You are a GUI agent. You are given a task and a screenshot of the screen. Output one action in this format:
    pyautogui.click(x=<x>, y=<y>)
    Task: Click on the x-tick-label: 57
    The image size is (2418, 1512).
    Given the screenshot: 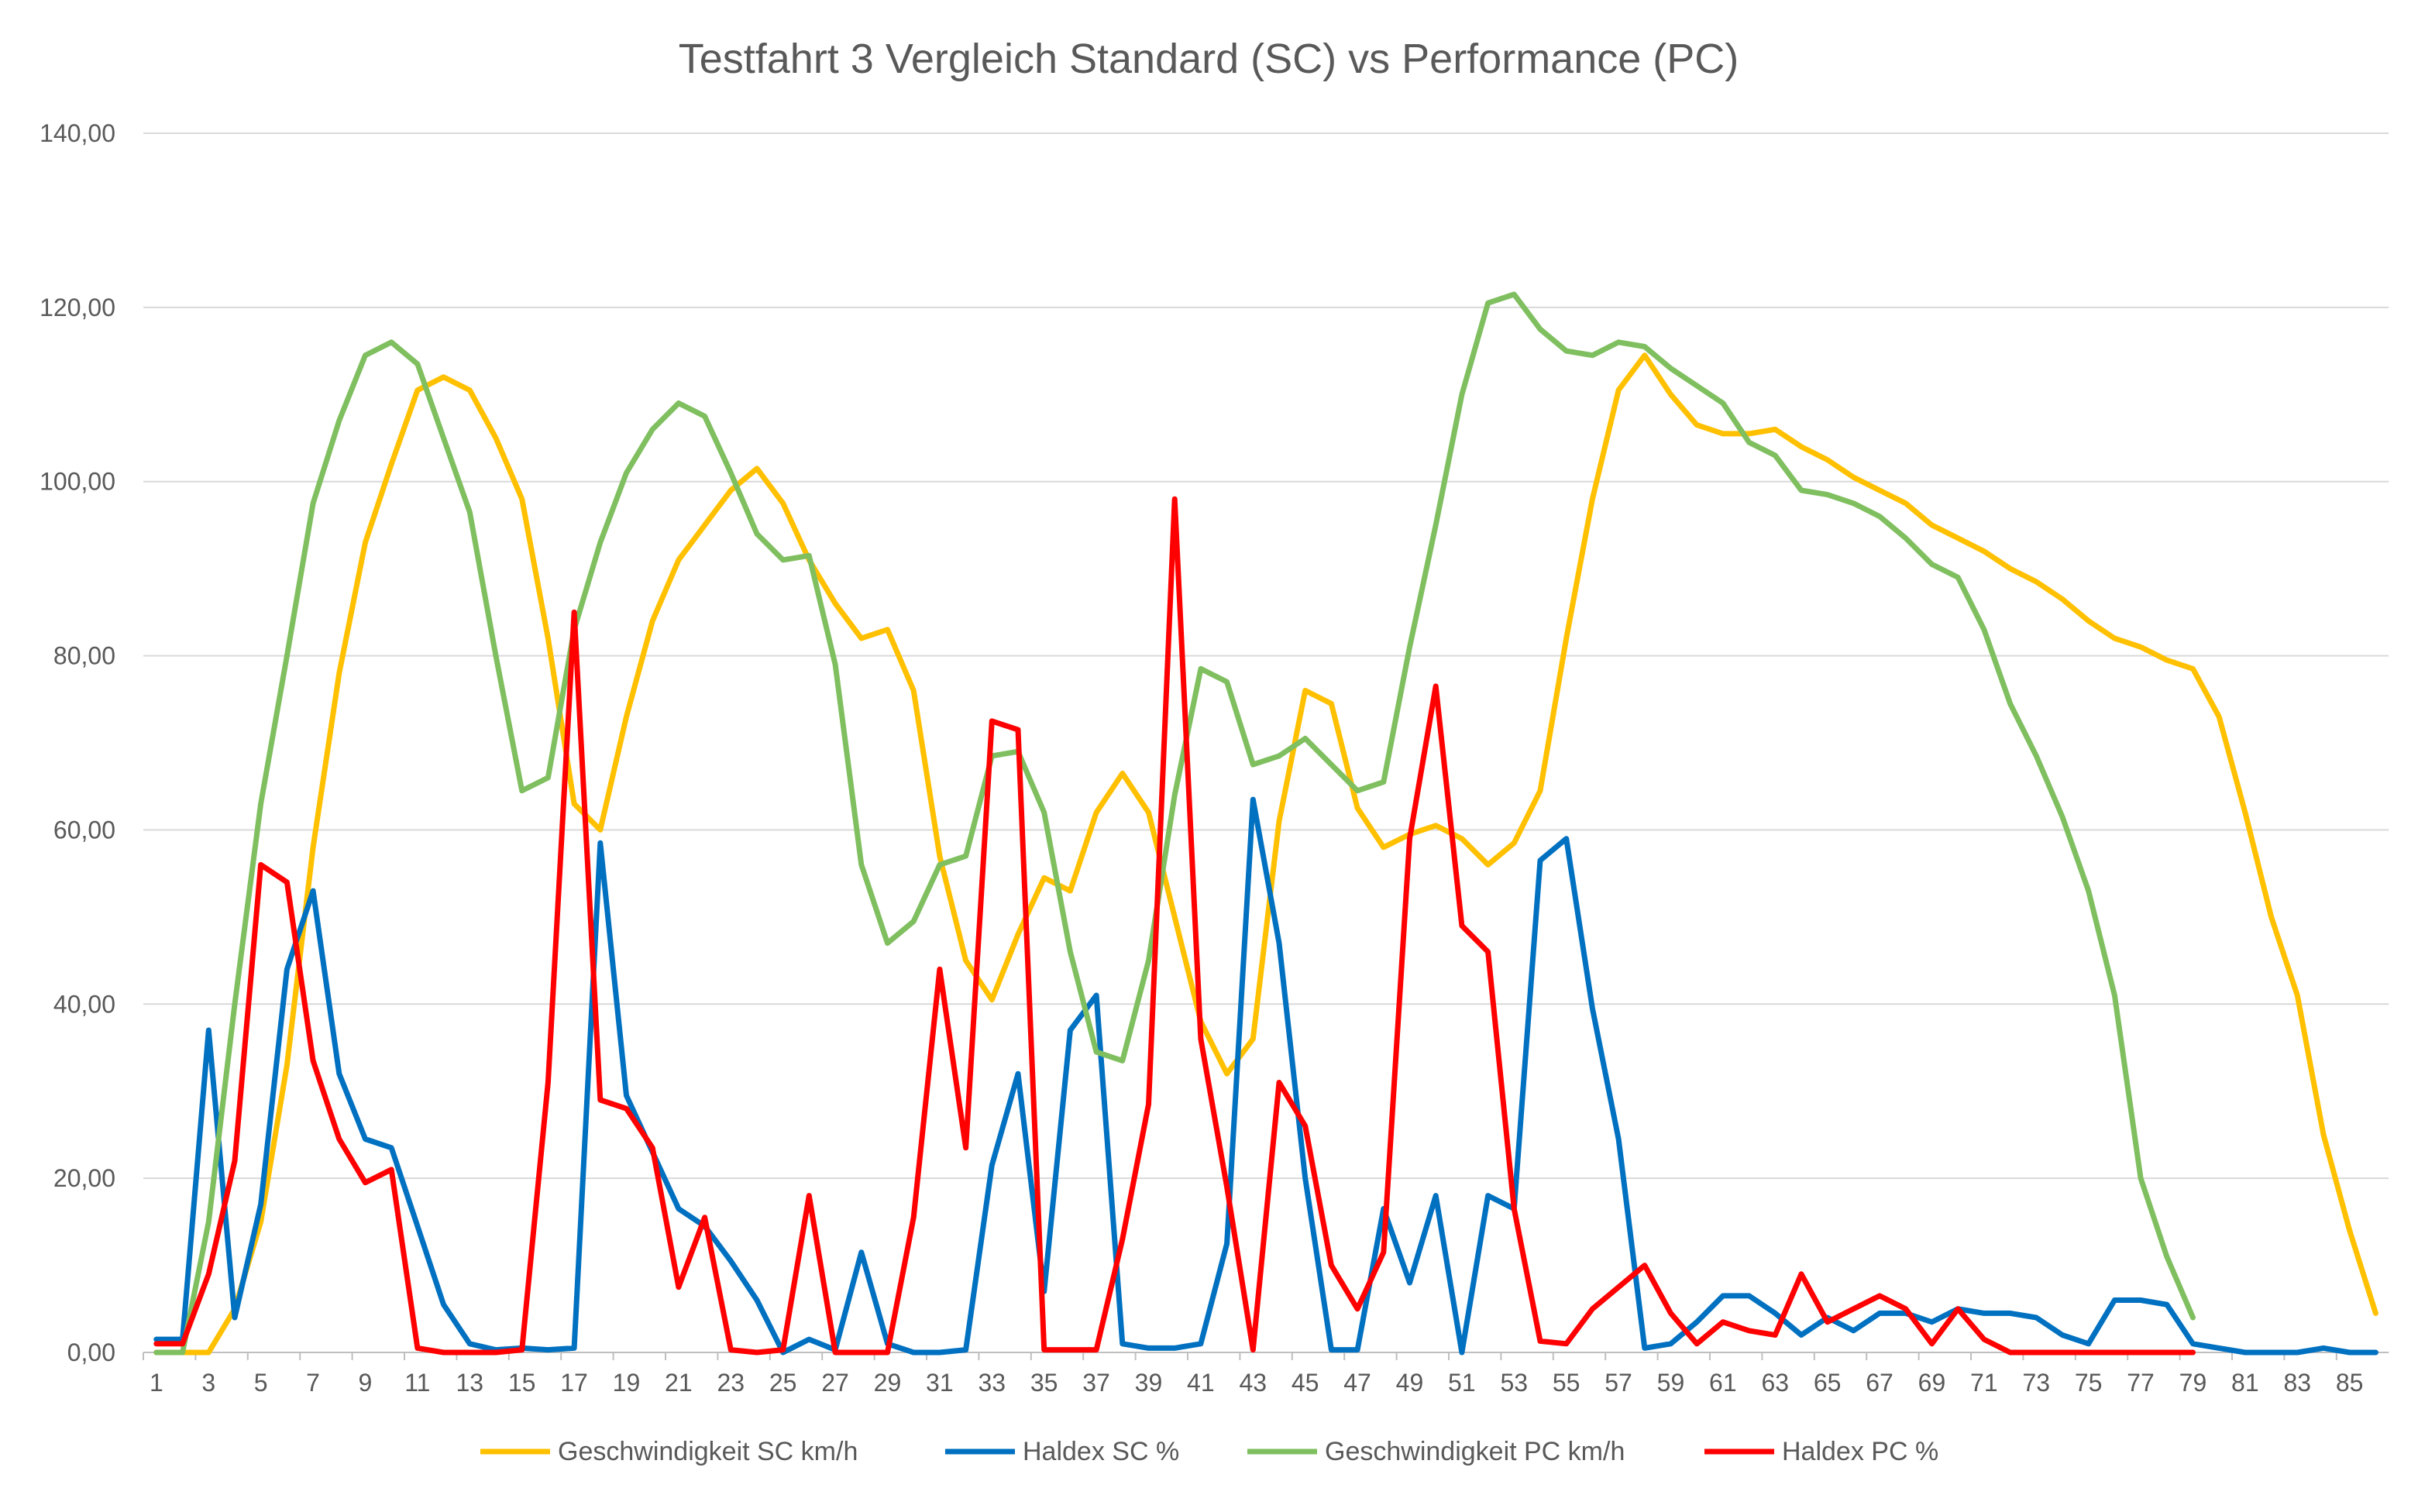 What is the action you would take?
    pyautogui.click(x=1618, y=1383)
    